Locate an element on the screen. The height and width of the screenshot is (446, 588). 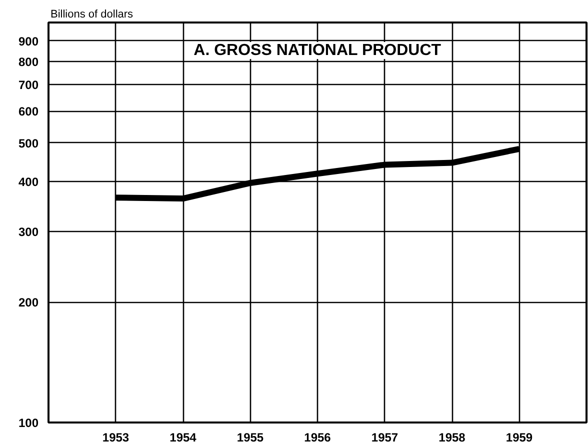
y-tick-label: 600 is located at coordinates (28, 111).